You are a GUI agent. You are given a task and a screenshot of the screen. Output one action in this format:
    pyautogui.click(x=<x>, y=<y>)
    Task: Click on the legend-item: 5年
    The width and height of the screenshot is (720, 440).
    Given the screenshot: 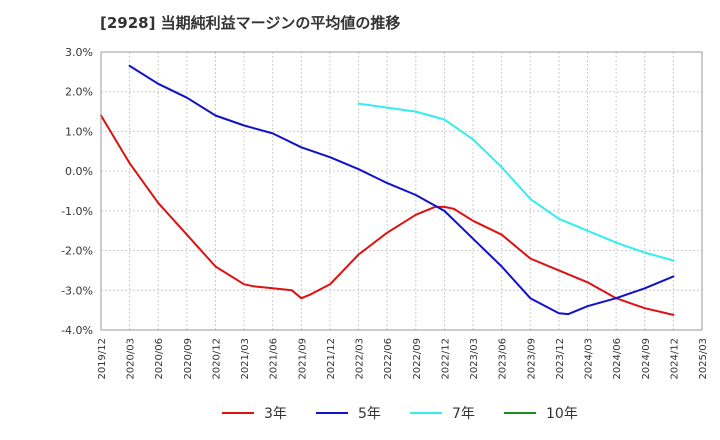 What is the action you would take?
    pyautogui.click(x=348, y=414)
    